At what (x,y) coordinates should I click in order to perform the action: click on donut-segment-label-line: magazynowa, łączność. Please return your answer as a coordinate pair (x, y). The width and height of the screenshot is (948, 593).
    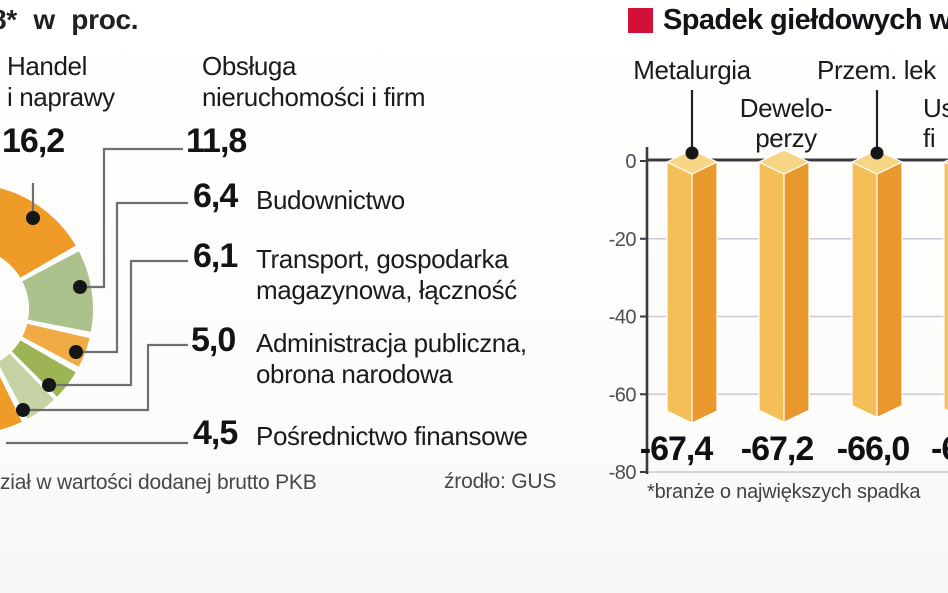
    Looking at the image, I should click on (386, 290).